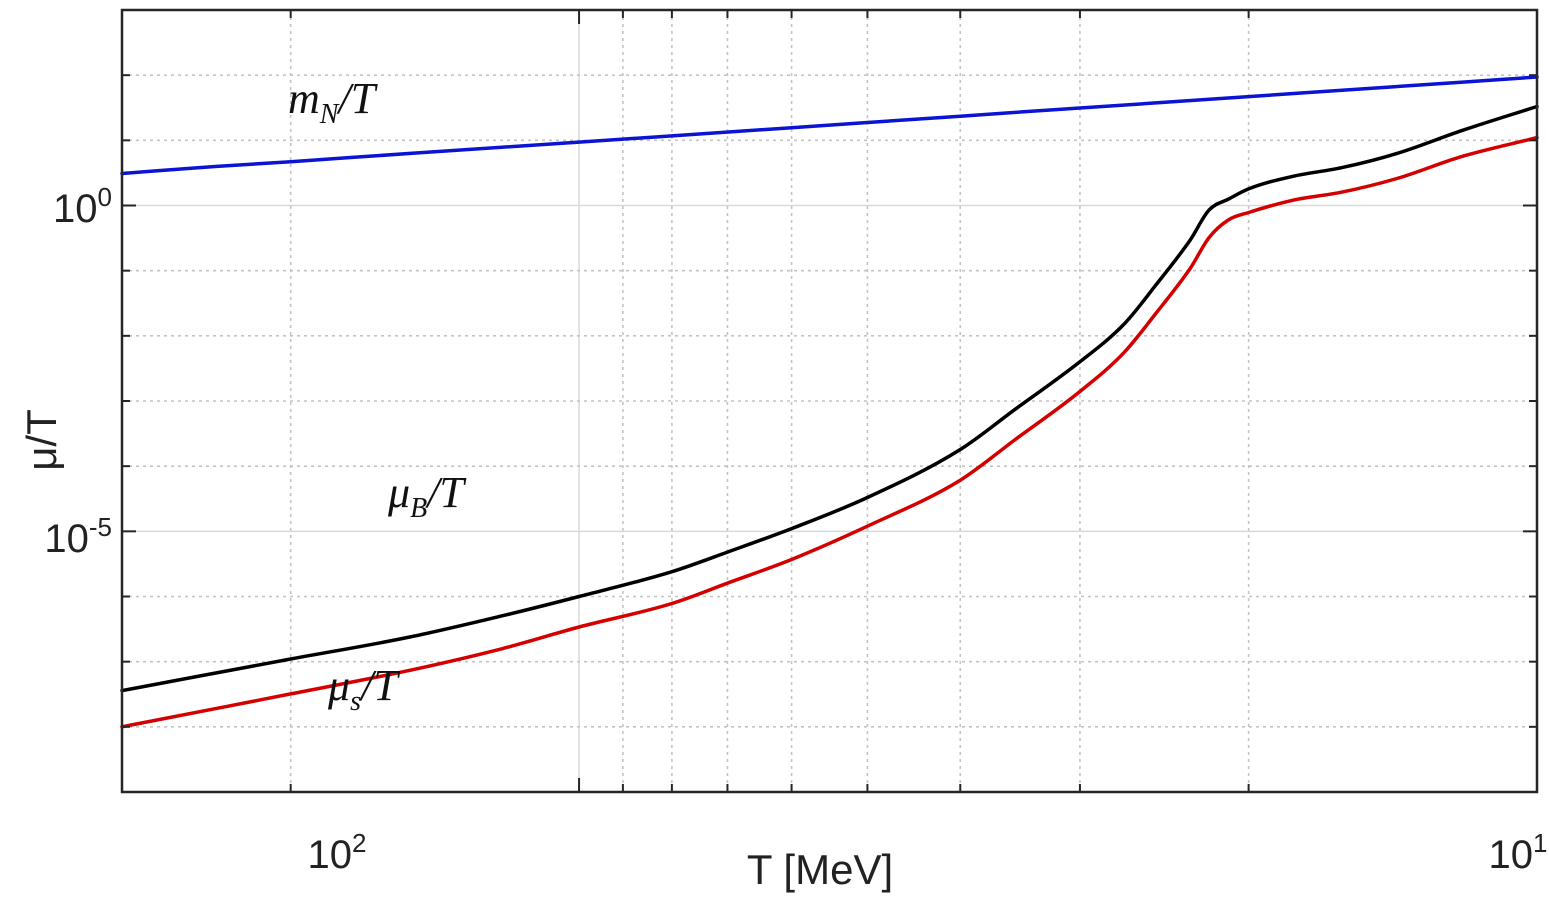 This screenshot has width=1549, height=897. I want to click on label-mu-s-over-t: μs/T, so click(364, 689).